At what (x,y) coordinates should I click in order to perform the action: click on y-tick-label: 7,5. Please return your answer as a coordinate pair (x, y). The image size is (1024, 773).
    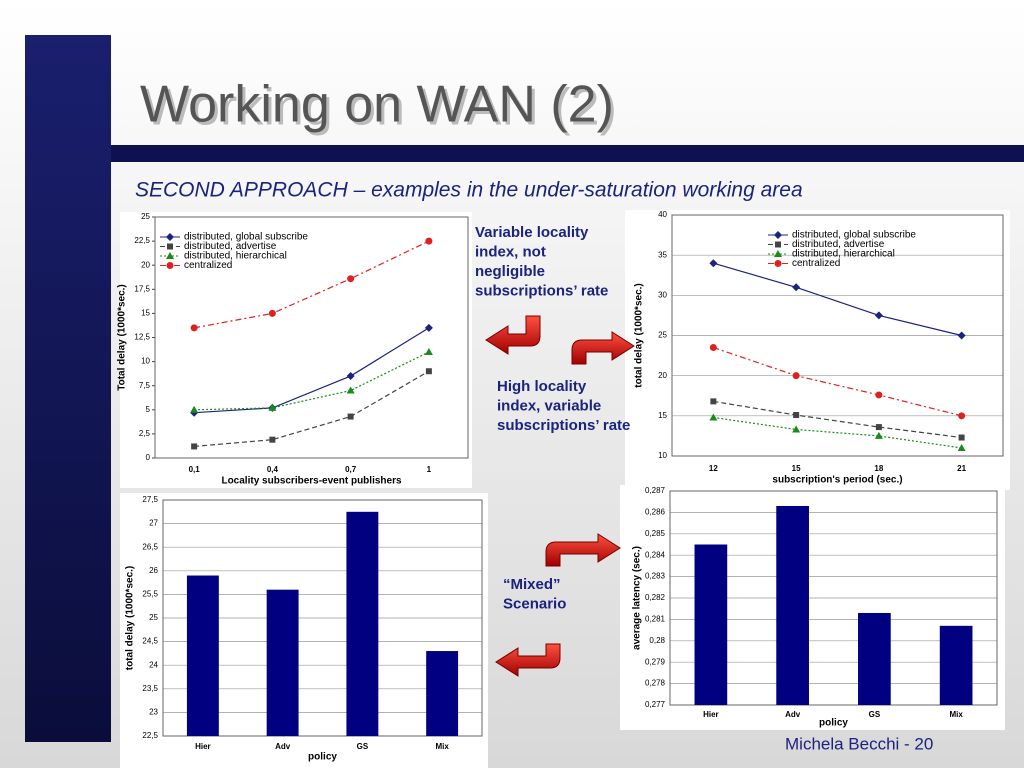
    Looking at the image, I should click on (145, 385).